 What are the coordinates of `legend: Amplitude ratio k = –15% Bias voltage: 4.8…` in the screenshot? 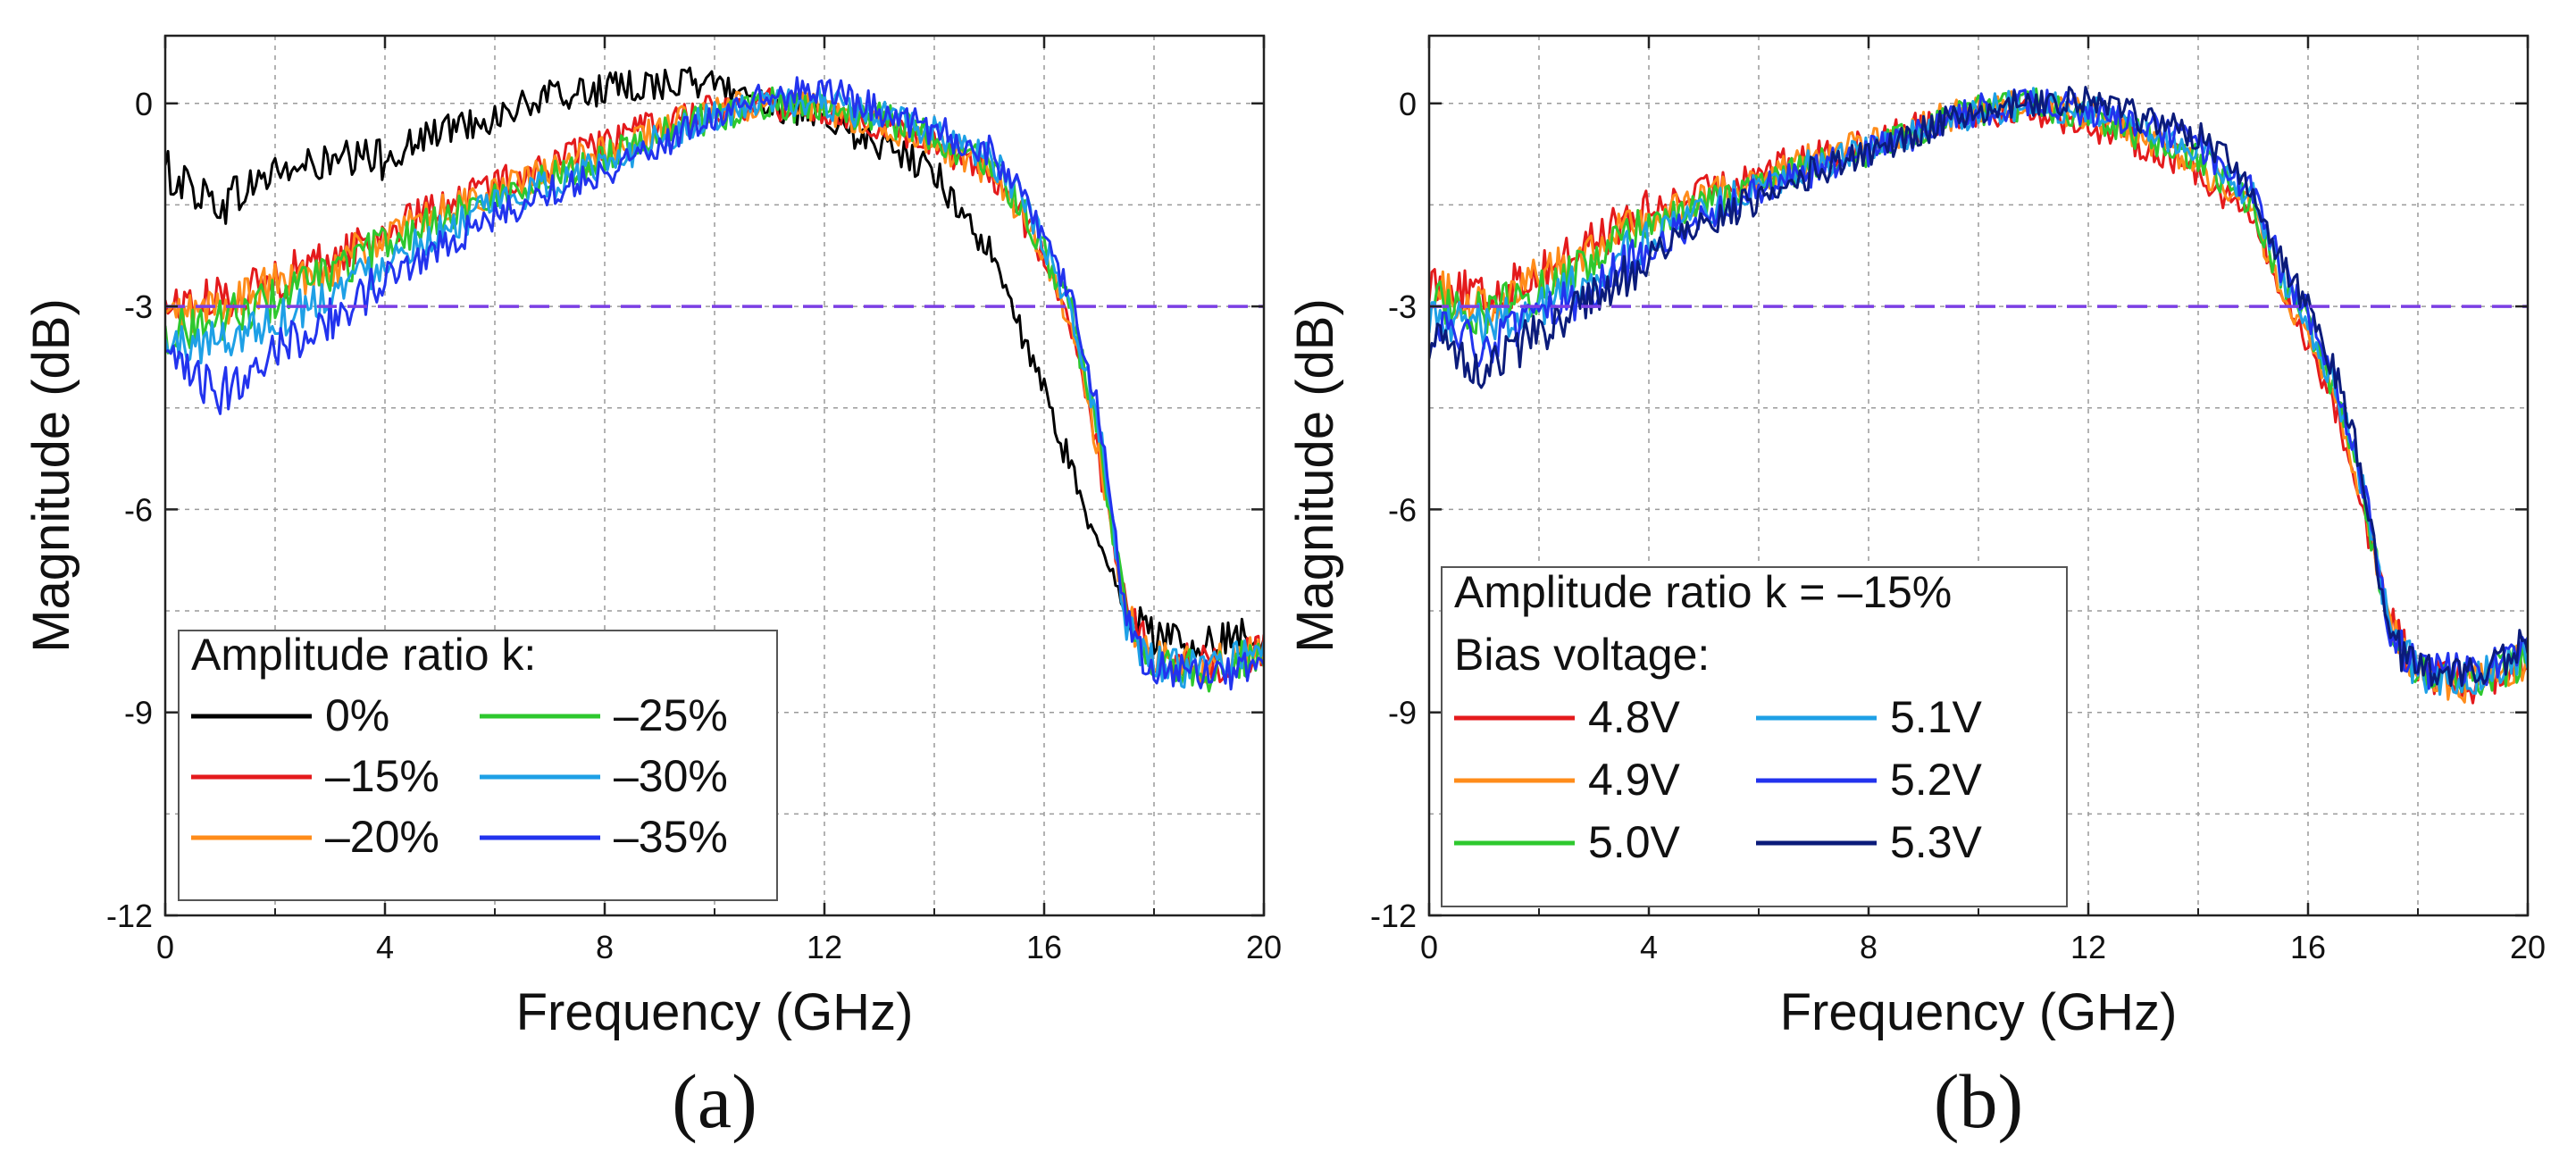 It's located at (1755, 736).